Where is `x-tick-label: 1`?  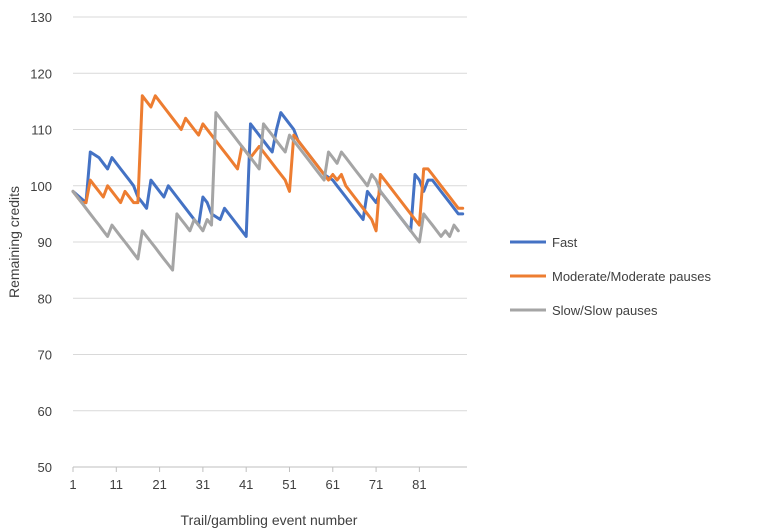 x-tick-label: 1 is located at coordinates (72, 484).